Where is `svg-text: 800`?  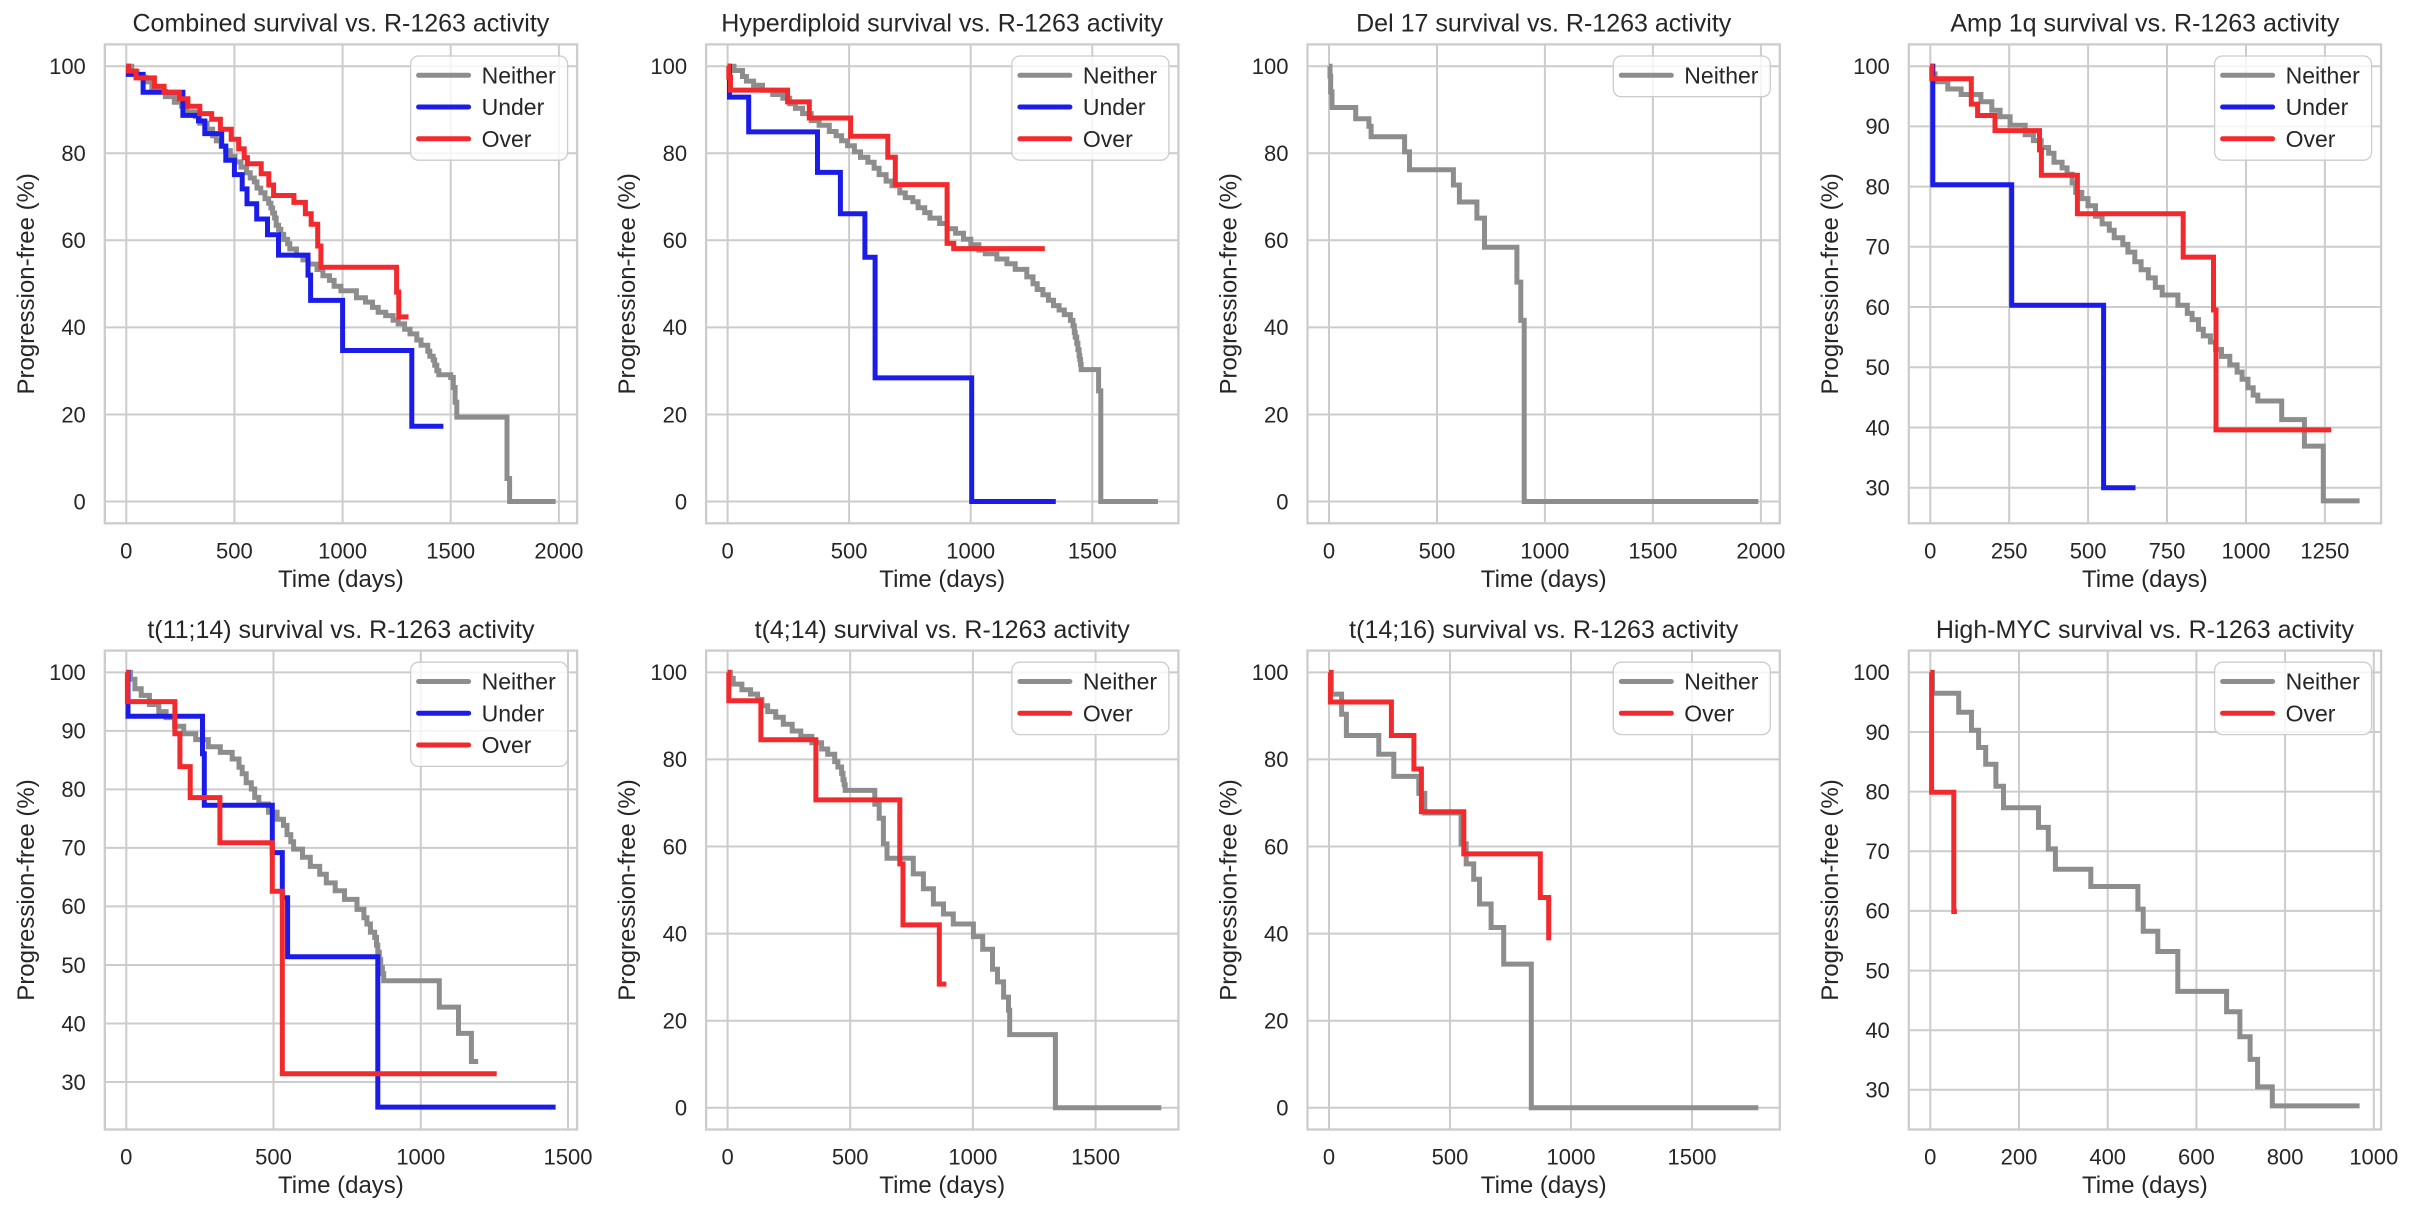 svg-text: 800 is located at coordinates (2285, 1157).